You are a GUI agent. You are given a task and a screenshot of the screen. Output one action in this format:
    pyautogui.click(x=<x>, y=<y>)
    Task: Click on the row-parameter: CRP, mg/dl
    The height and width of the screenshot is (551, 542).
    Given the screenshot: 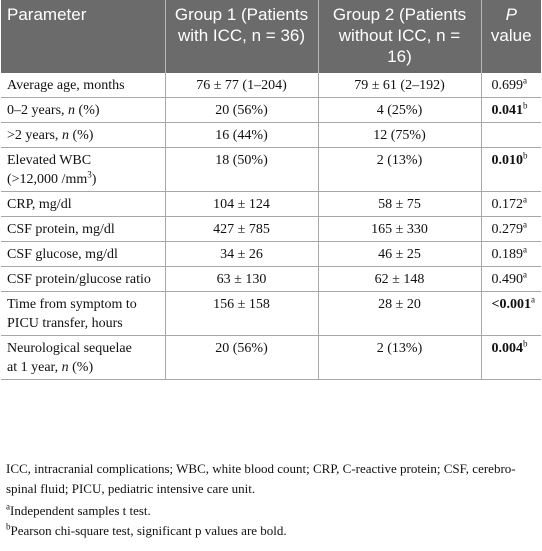 What is the action you would take?
    pyautogui.click(x=83, y=204)
    